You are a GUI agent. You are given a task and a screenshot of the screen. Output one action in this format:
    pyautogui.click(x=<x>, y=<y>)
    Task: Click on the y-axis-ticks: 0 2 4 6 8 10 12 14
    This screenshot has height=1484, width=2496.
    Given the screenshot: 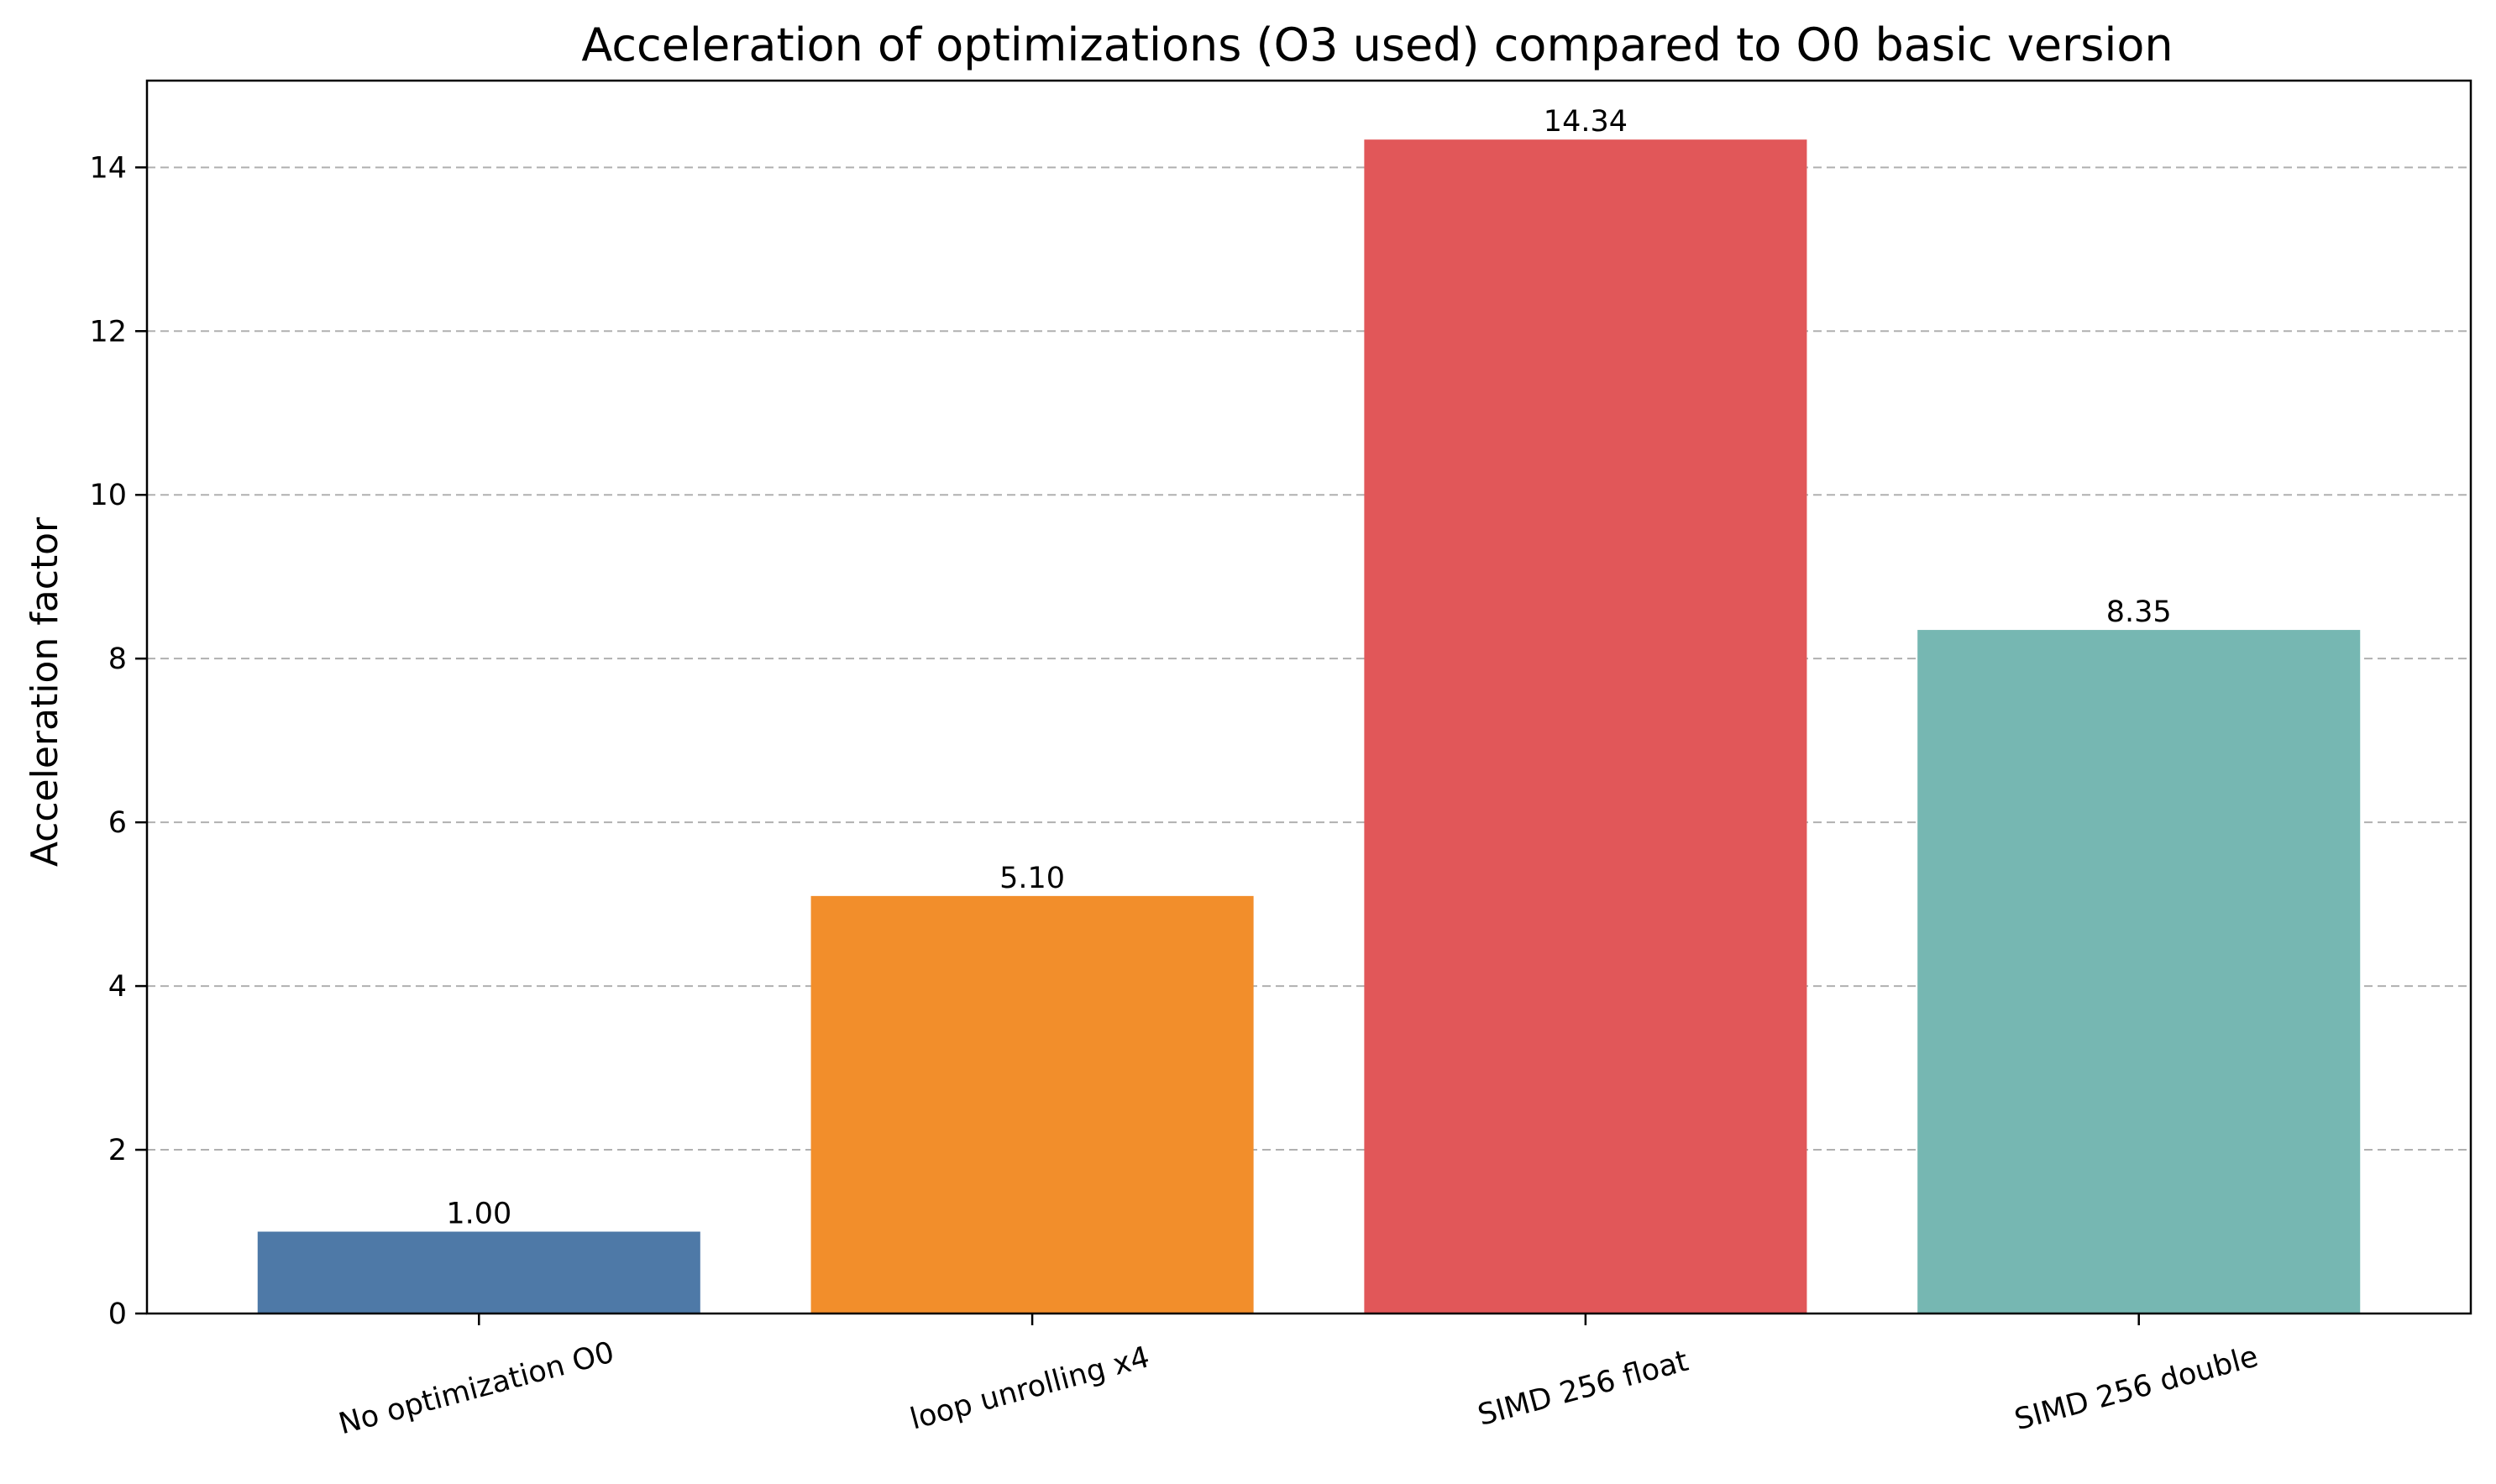 What is the action you would take?
    pyautogui.click(x=118, y=741)
    